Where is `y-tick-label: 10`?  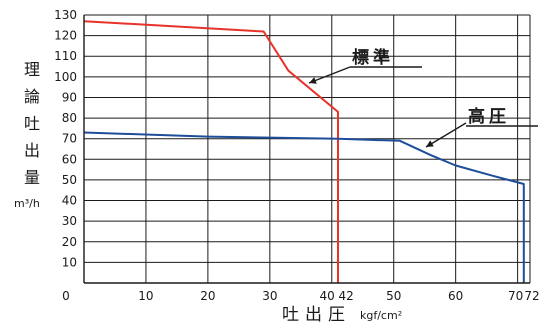 y-tick-label: 10 is located at coordinates (69, 262).